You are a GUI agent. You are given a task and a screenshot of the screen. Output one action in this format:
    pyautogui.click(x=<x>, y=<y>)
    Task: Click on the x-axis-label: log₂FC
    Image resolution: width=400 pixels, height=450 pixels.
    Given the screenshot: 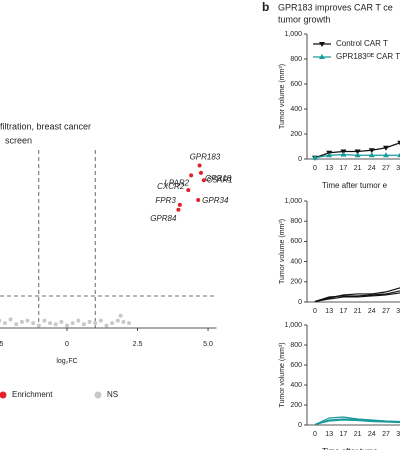 What is the action you would take?
    pyautogui.click(x=66, y=361)
    